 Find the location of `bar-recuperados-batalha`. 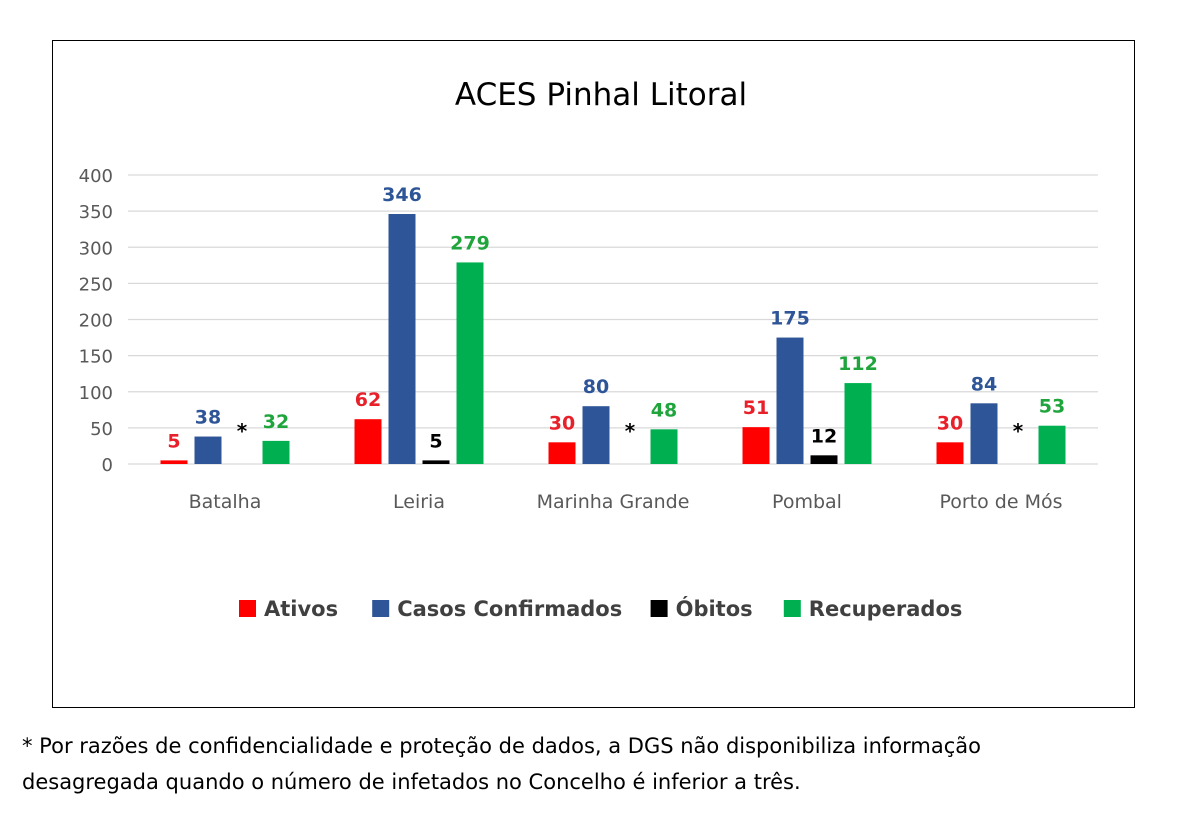

bar-recuperados-batalha is located at coordinates (276, 452).